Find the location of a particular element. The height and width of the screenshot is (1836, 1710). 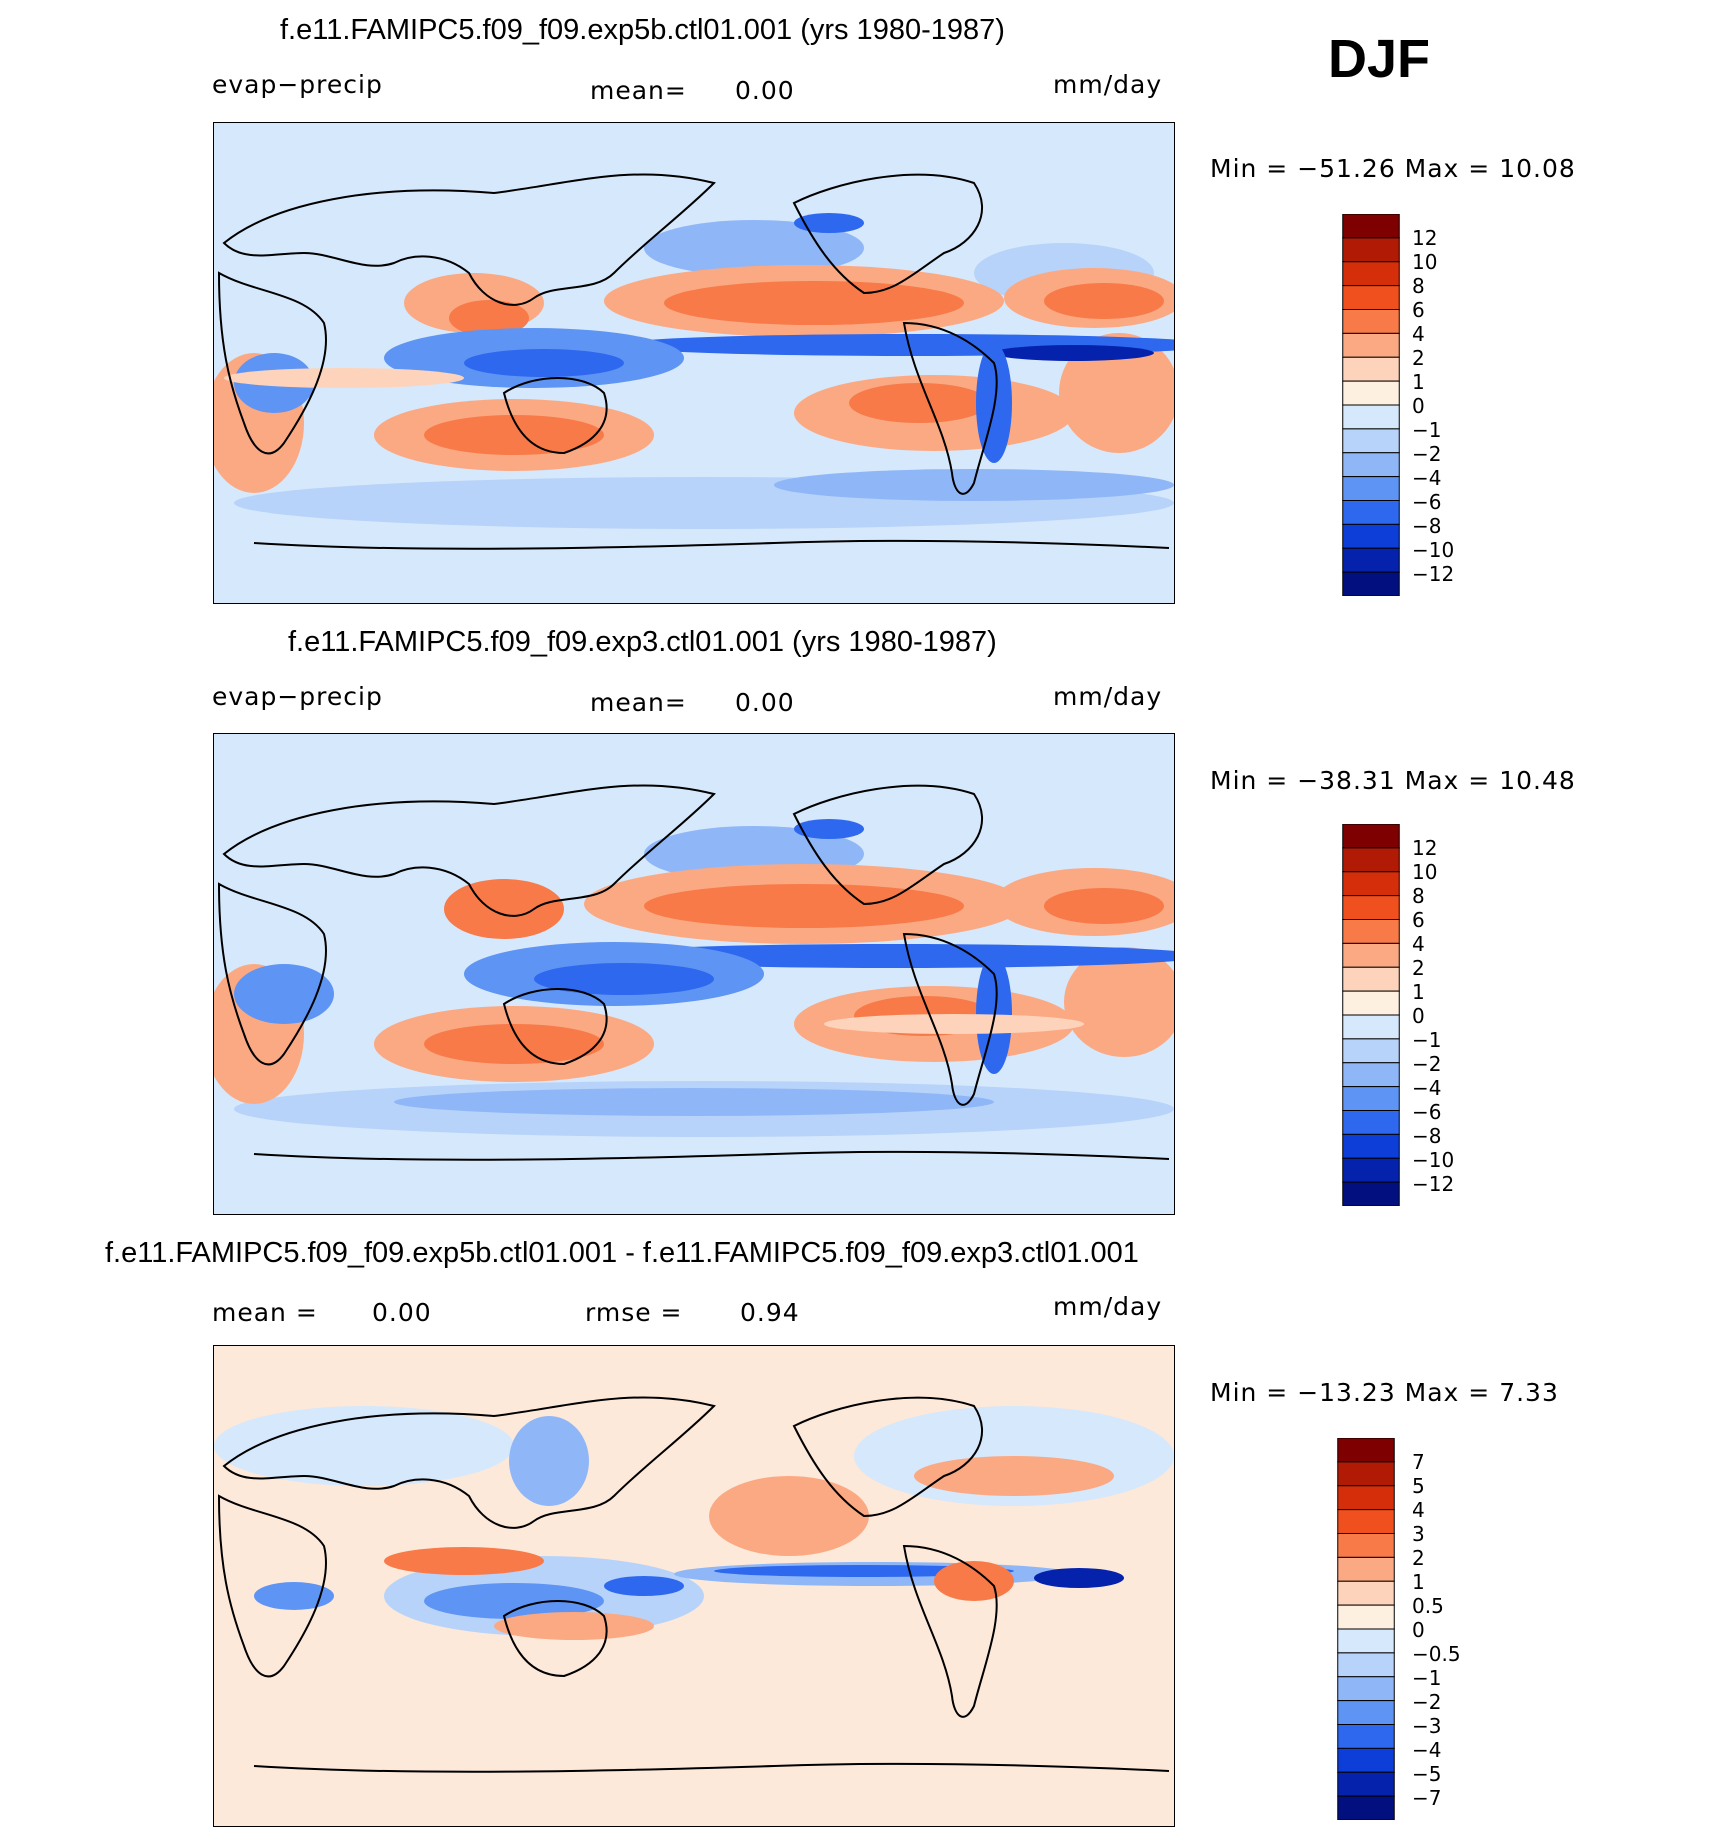

panel1-tick: −1 is located at coordinates (1427, 430).